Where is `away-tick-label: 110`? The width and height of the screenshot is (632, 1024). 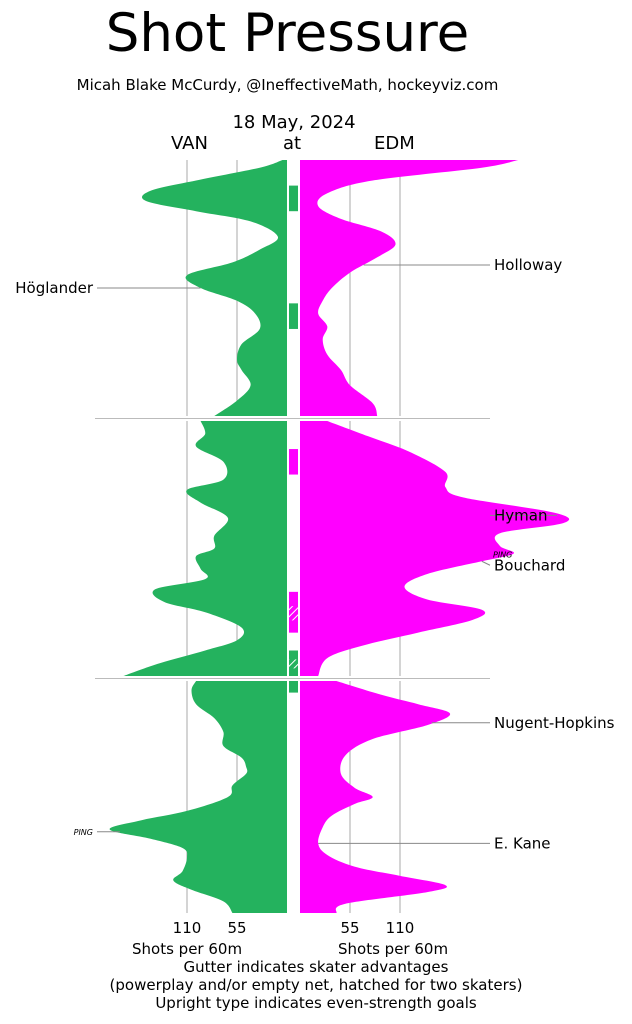 away-tick-label: 110 is located at coordinates (187, 928).